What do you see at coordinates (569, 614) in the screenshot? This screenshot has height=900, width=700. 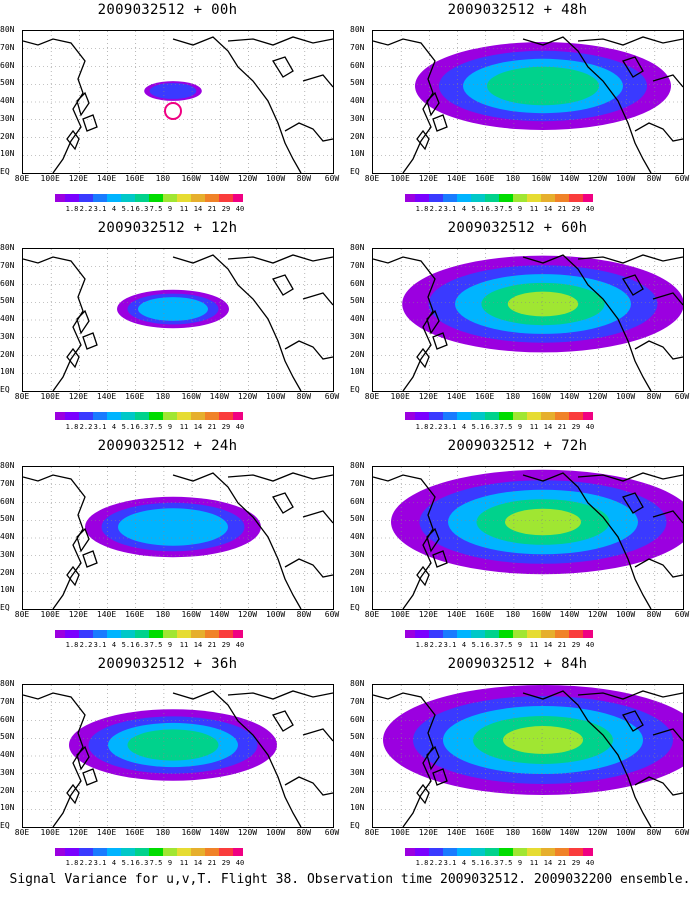 I see `lon-tick-label: 140W` at bounding box center [569, 614].